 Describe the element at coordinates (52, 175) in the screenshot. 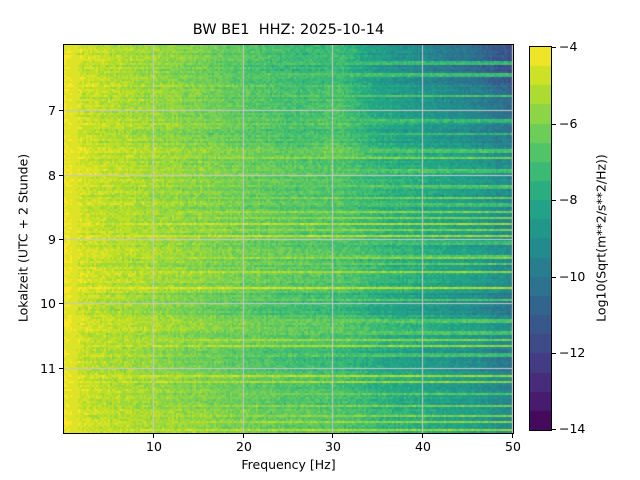

I see `y-tick-label: 8` at that location.